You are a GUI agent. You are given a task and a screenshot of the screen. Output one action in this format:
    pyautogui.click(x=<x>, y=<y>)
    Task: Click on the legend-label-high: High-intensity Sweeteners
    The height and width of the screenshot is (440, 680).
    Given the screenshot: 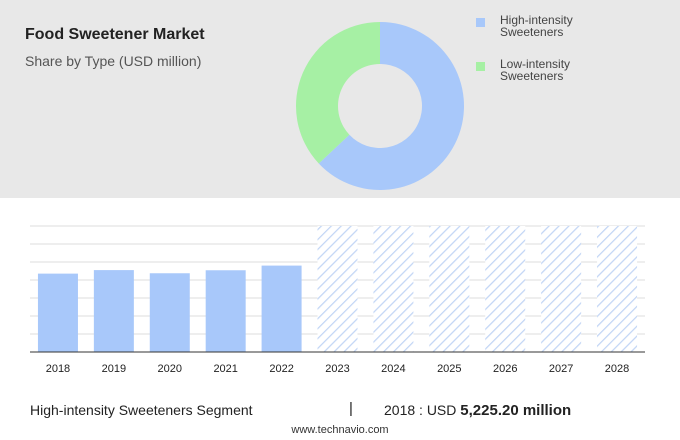 What is the action you would take?
    pyautogui.click(x=536, y=26)
    